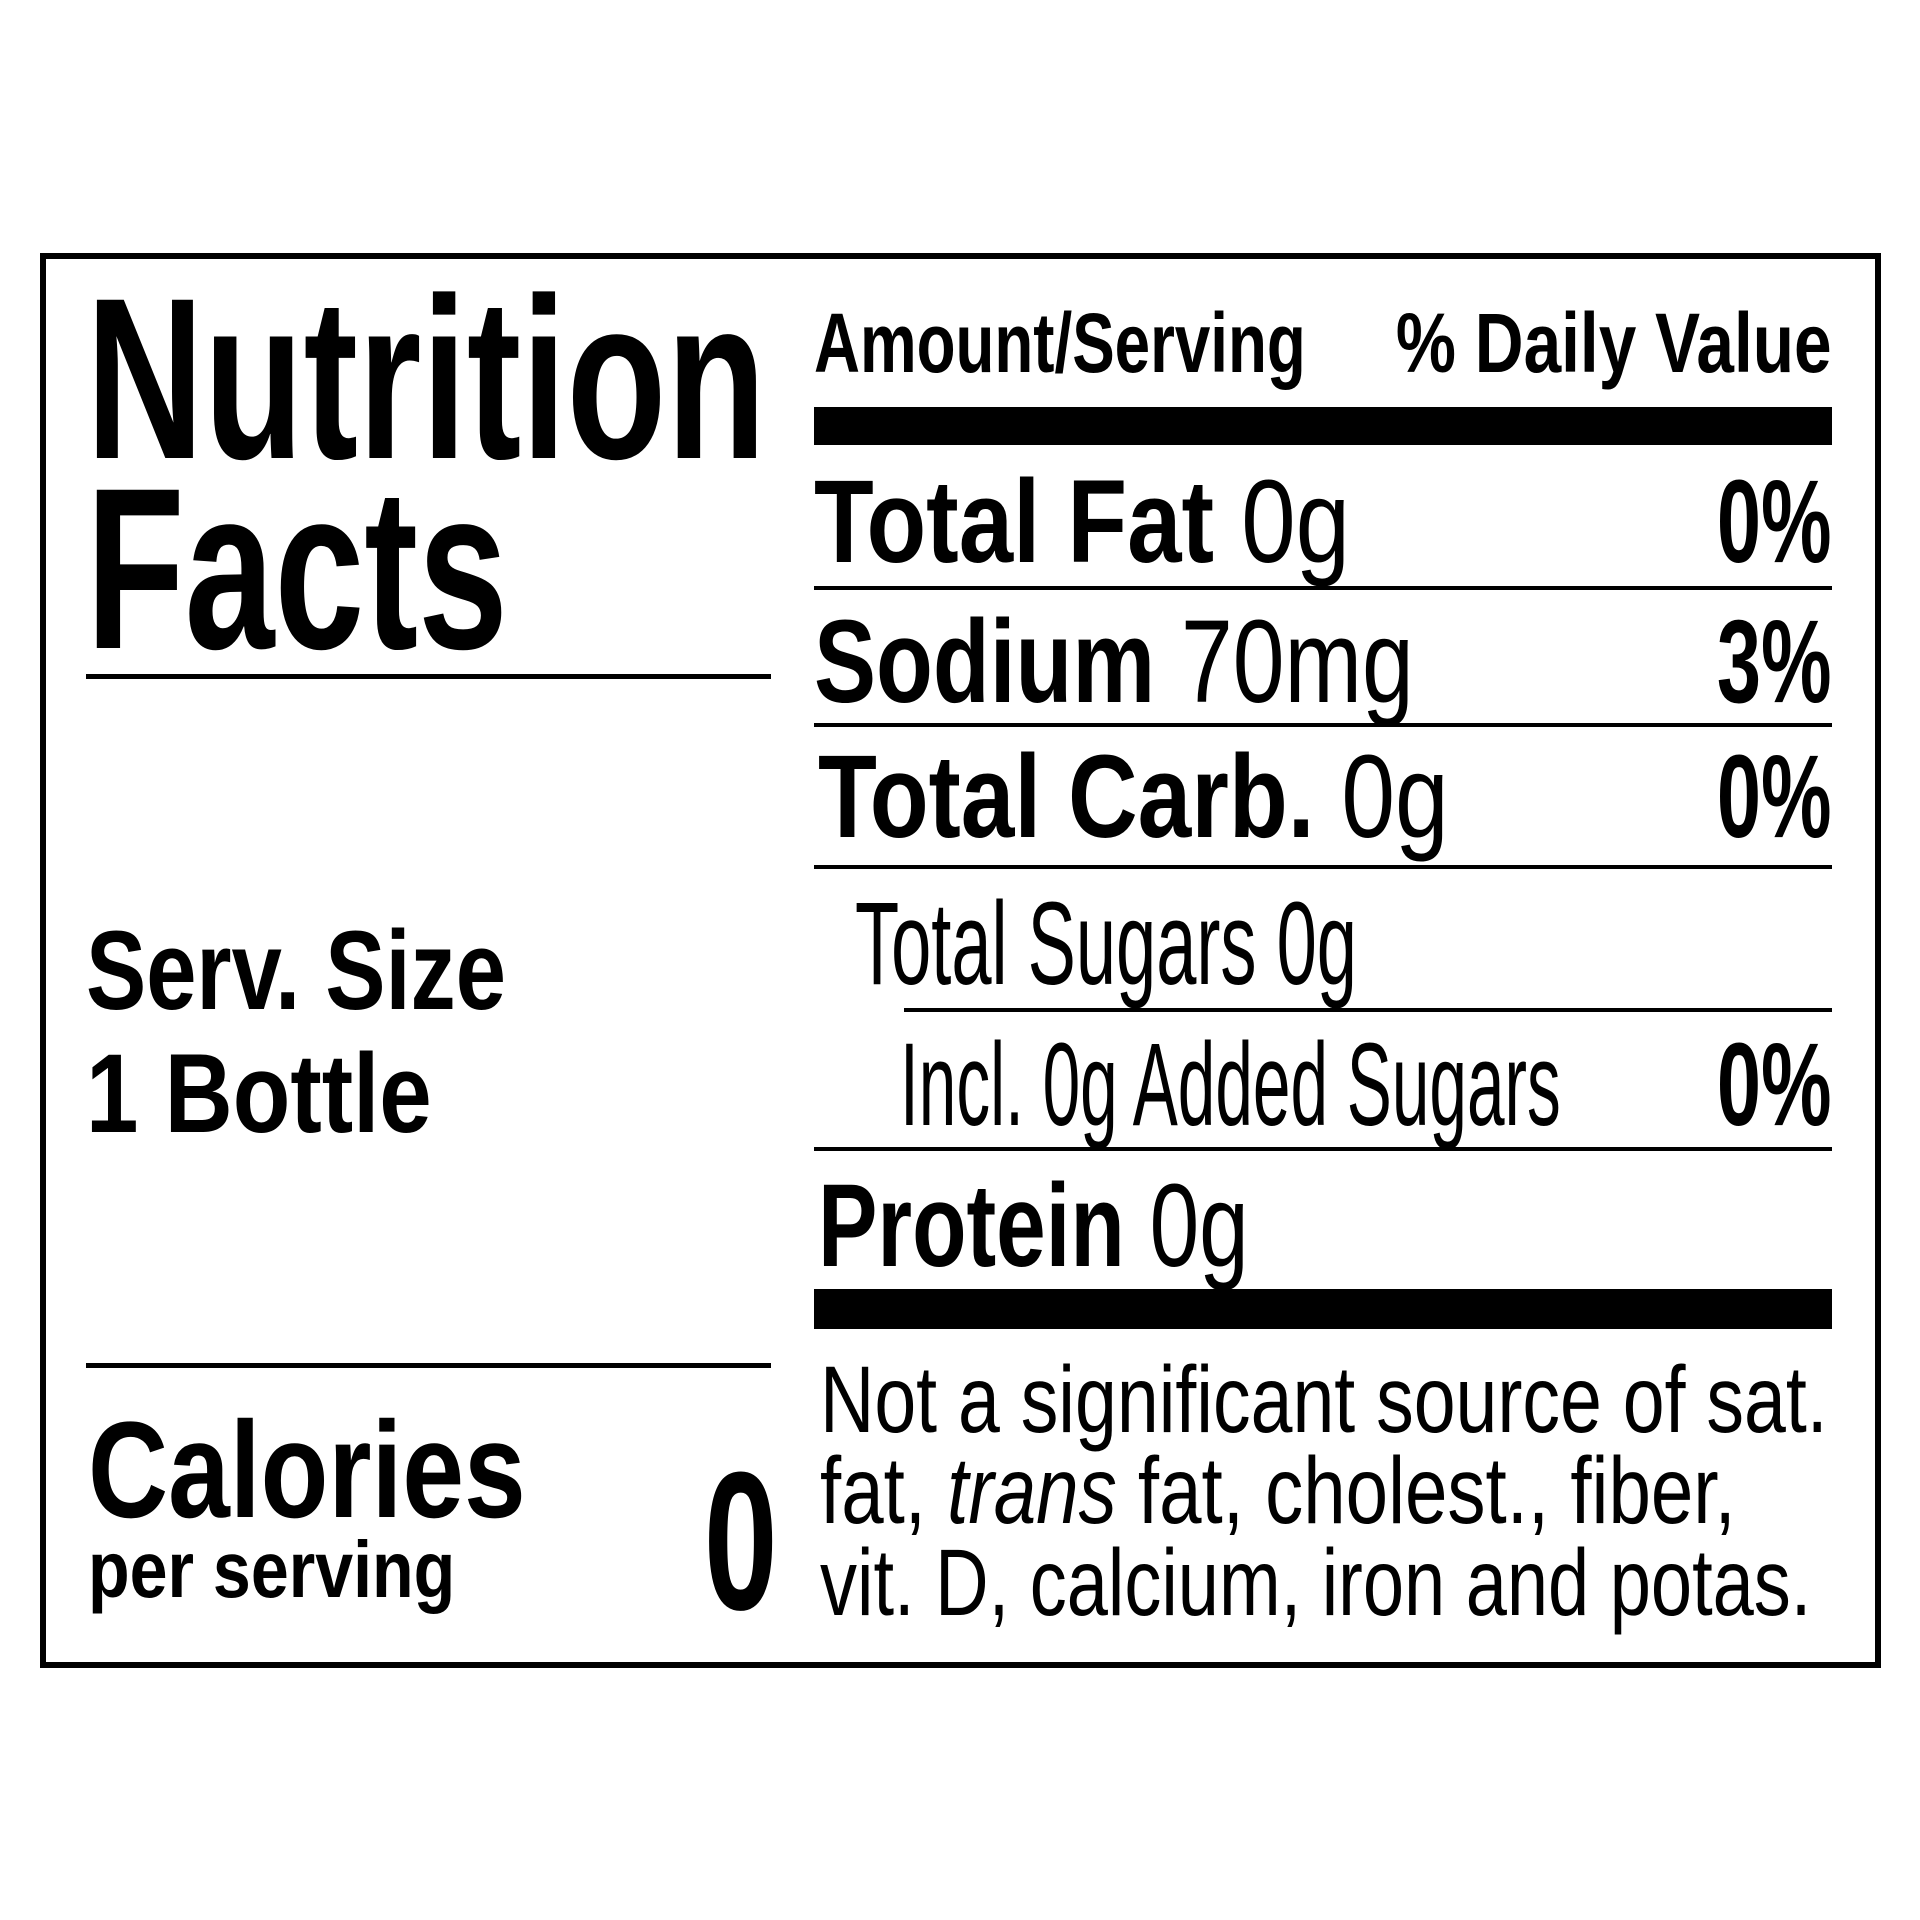  I want to click on row-added-sugars: Incl. 0g Added Sugars, so click(1230, 1085).